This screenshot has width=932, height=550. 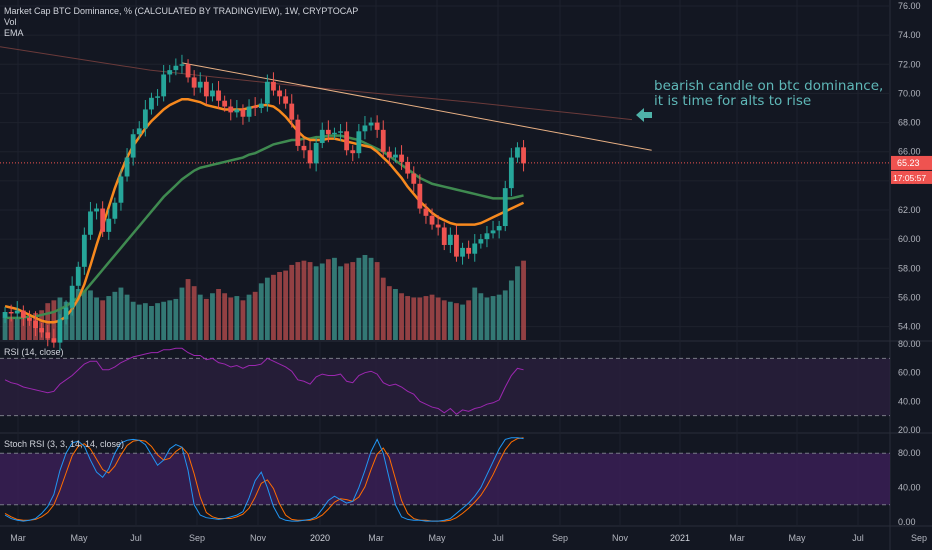 I want to click on long-ema-line, so click(x=316, y=83).